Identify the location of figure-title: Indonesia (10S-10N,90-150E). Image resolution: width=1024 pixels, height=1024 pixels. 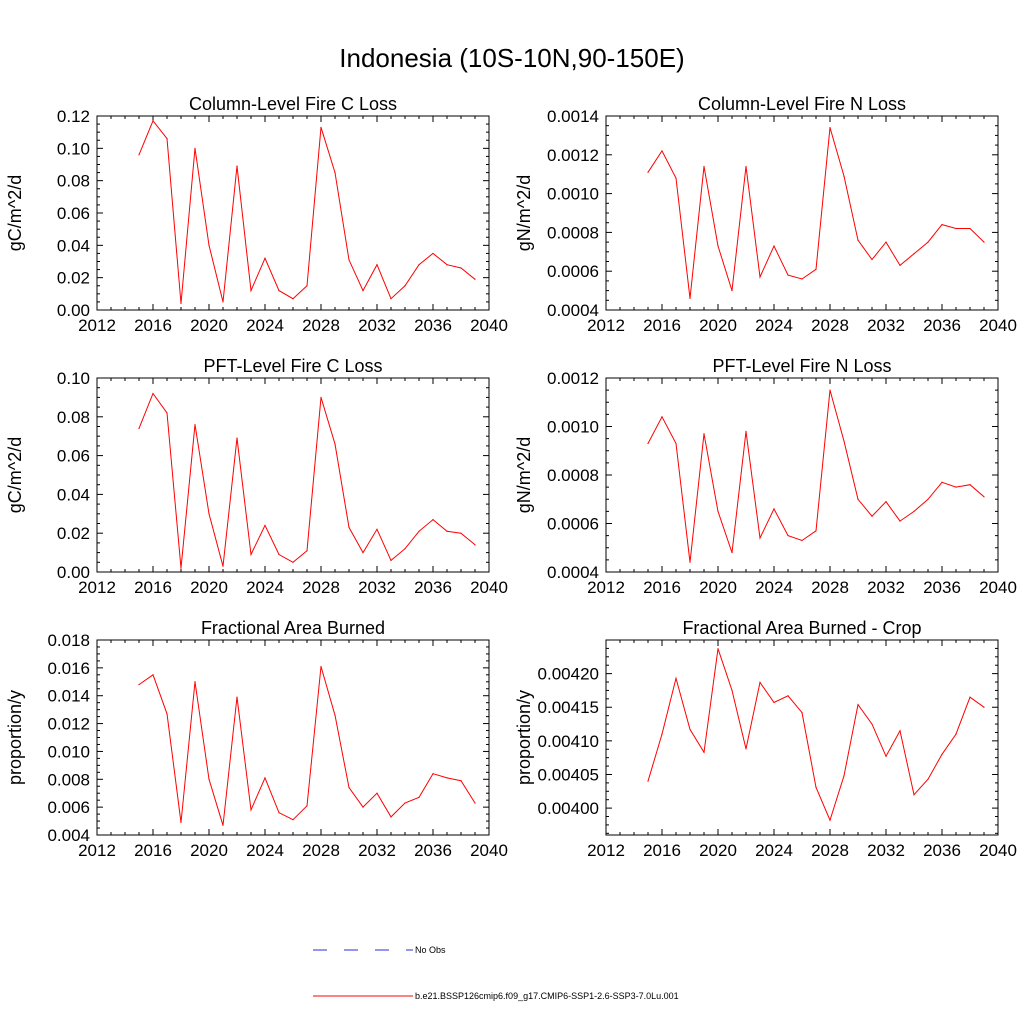
(511, 58).